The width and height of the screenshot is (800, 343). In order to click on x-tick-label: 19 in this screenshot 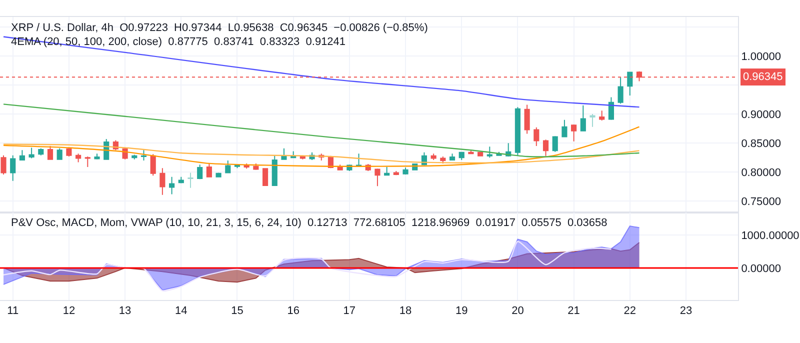, I will do `click(461, 311)`.